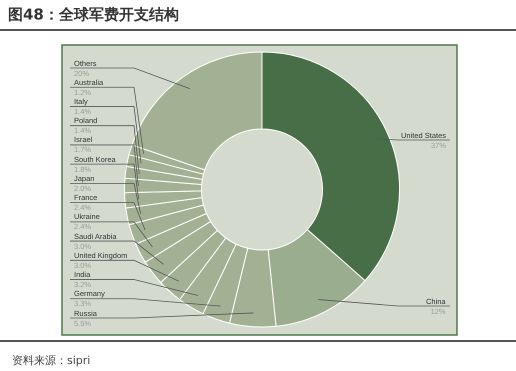  I want to click on text: 资料来源：sipri, so click(51, 360).